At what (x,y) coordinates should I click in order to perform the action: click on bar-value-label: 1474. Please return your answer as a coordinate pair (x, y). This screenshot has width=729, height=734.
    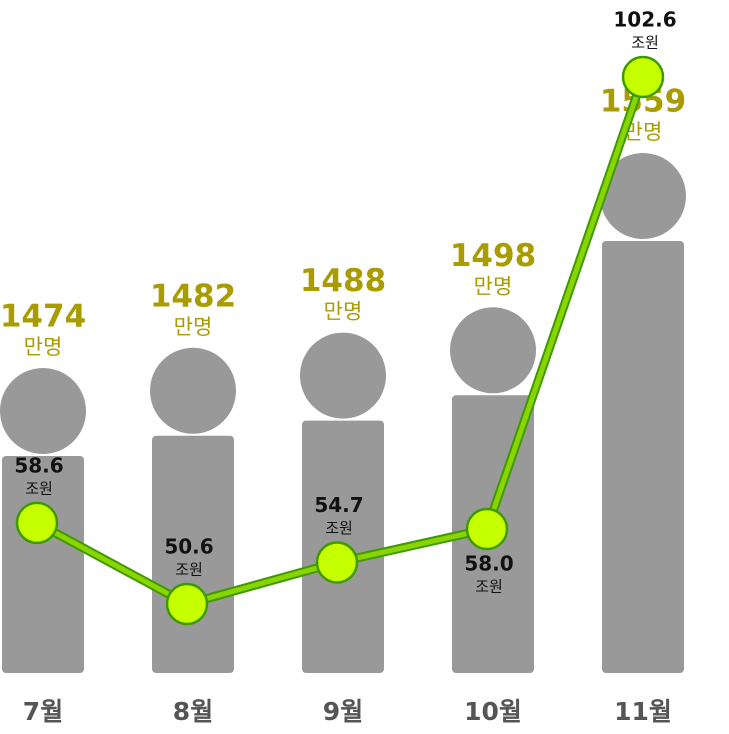
    Looking at the image, I should click on (43, 317).